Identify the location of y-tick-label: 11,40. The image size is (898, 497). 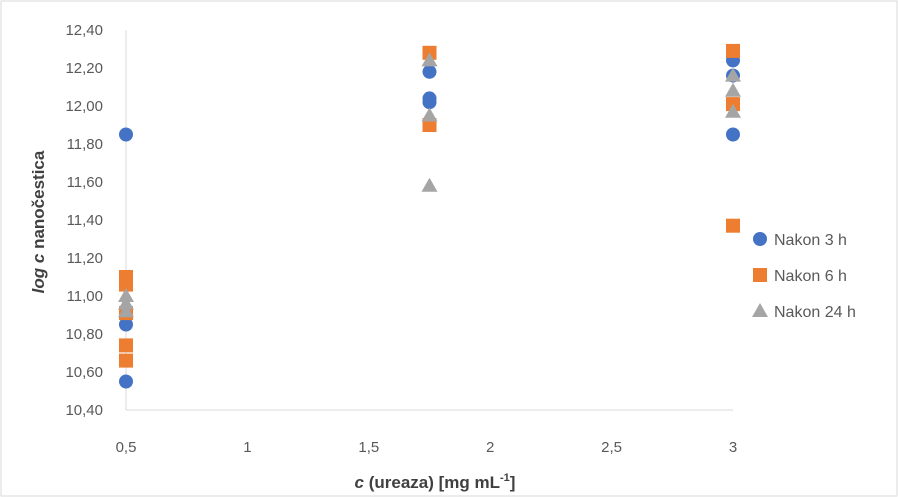
(85, 220).